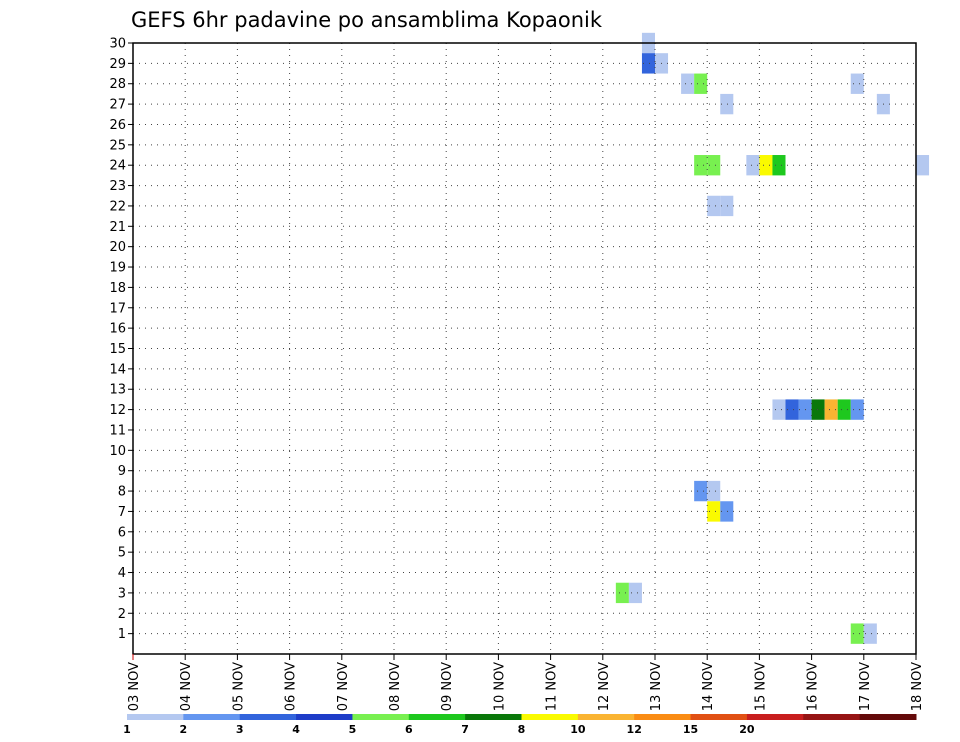 The width and height of the screenshot is (960, 742). I want to click on y-tick-label: 19, so click(117, 268).